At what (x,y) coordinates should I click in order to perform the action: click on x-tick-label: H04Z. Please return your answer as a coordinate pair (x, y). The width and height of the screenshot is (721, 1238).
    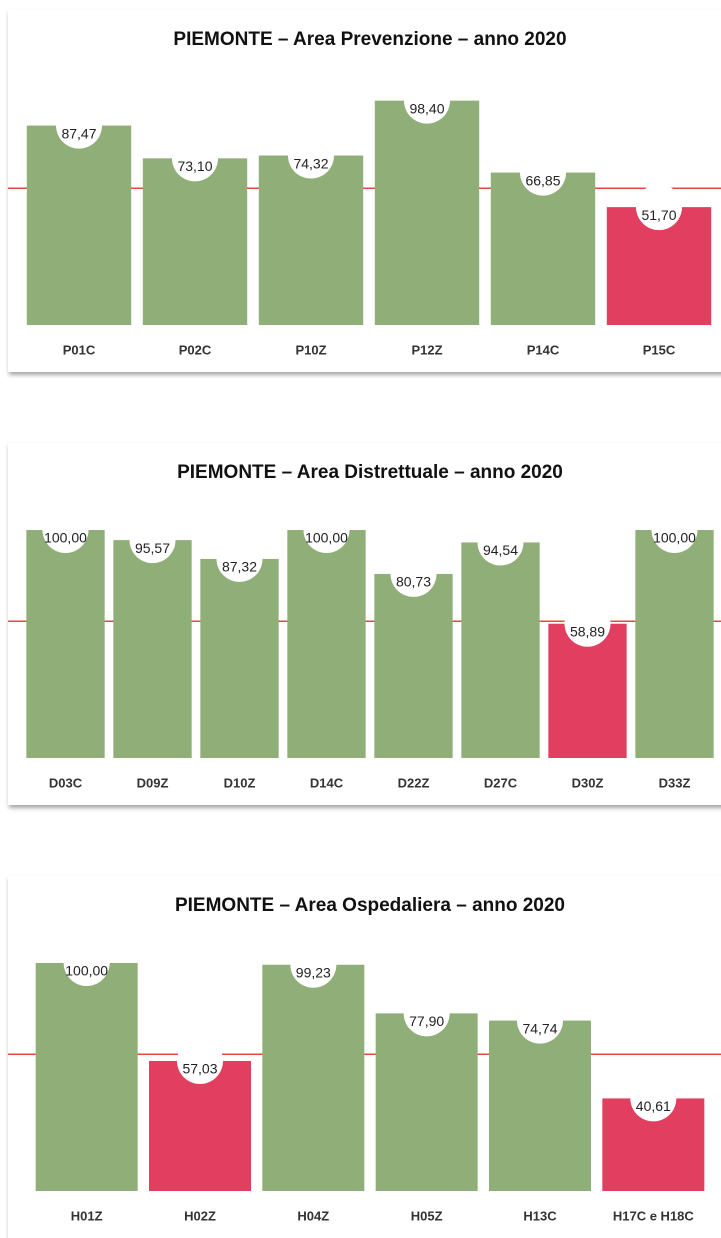
    Looking at the image, I should click on (313, 1215).